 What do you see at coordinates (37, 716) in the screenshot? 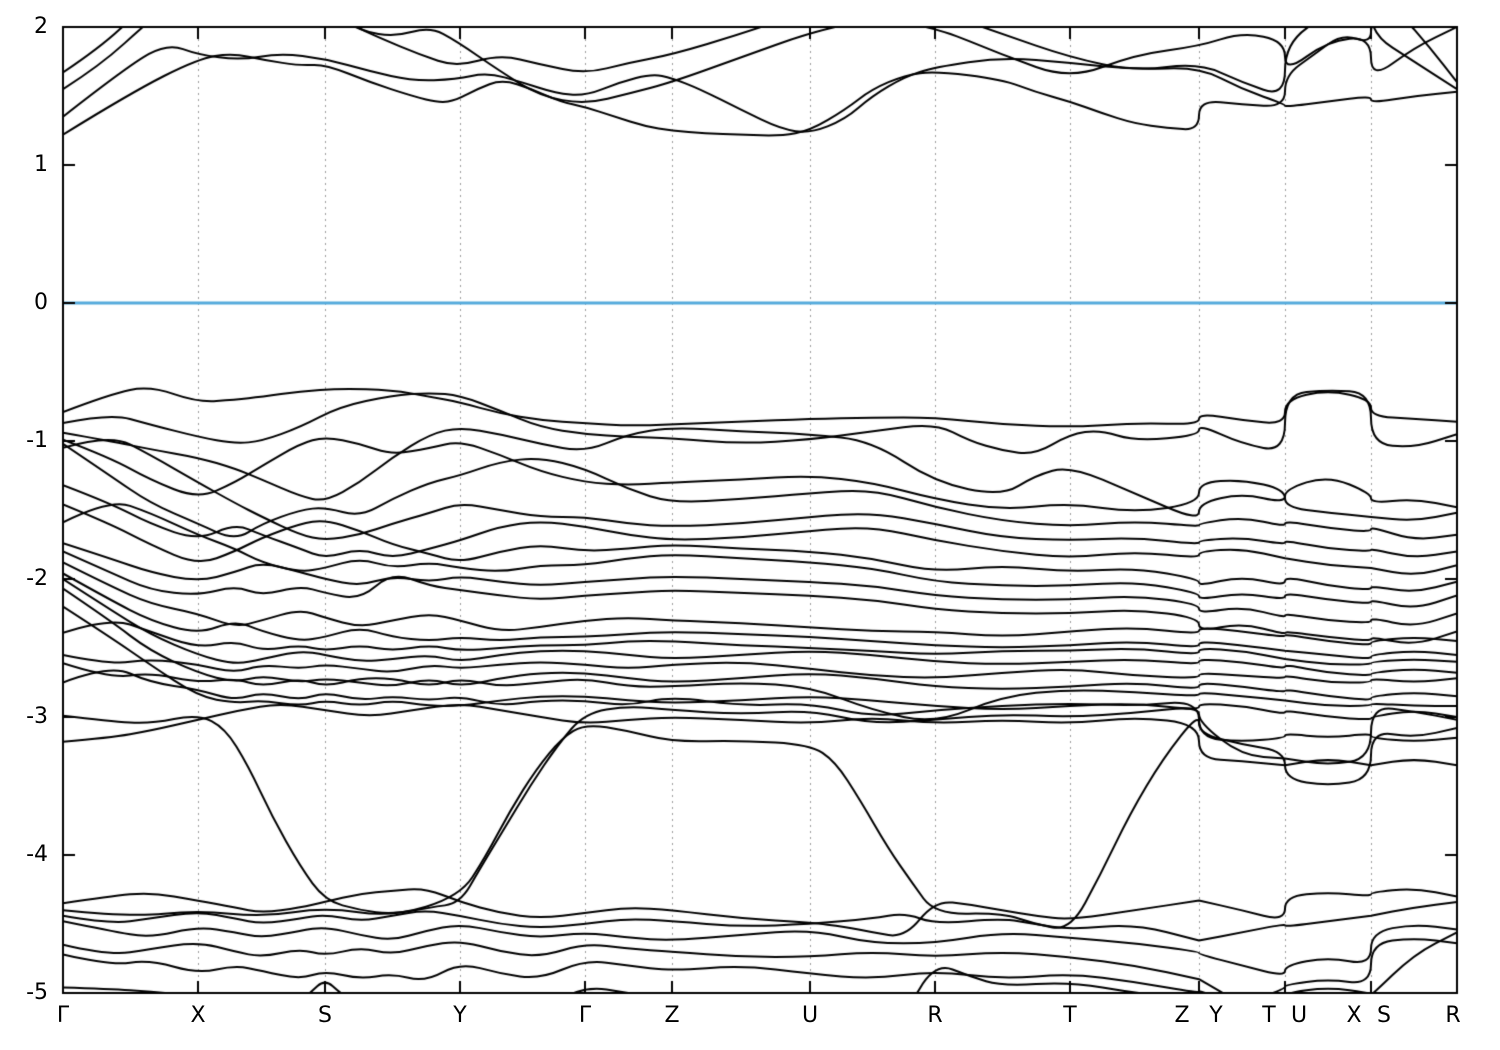
I see `y-tick-label: -3` at bounding box center [37, 716].